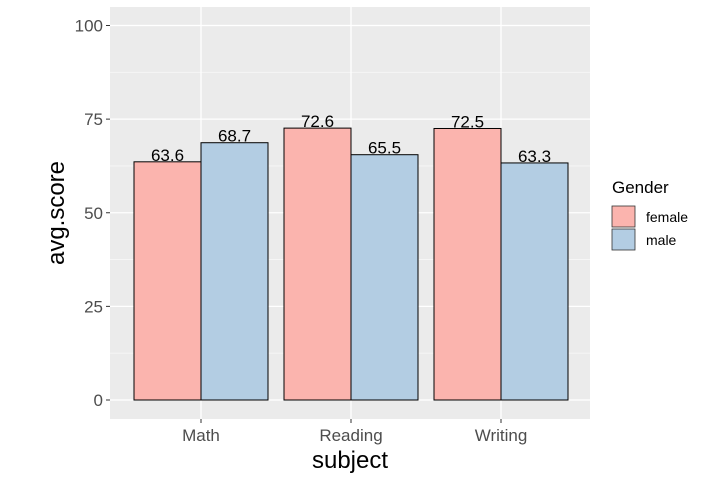 Image resolution: width=705 pixels, height=480 pixels. Describe the element at coordinates (93, 119) in the screenshot. I see `y-tick-label: 75` at that location.